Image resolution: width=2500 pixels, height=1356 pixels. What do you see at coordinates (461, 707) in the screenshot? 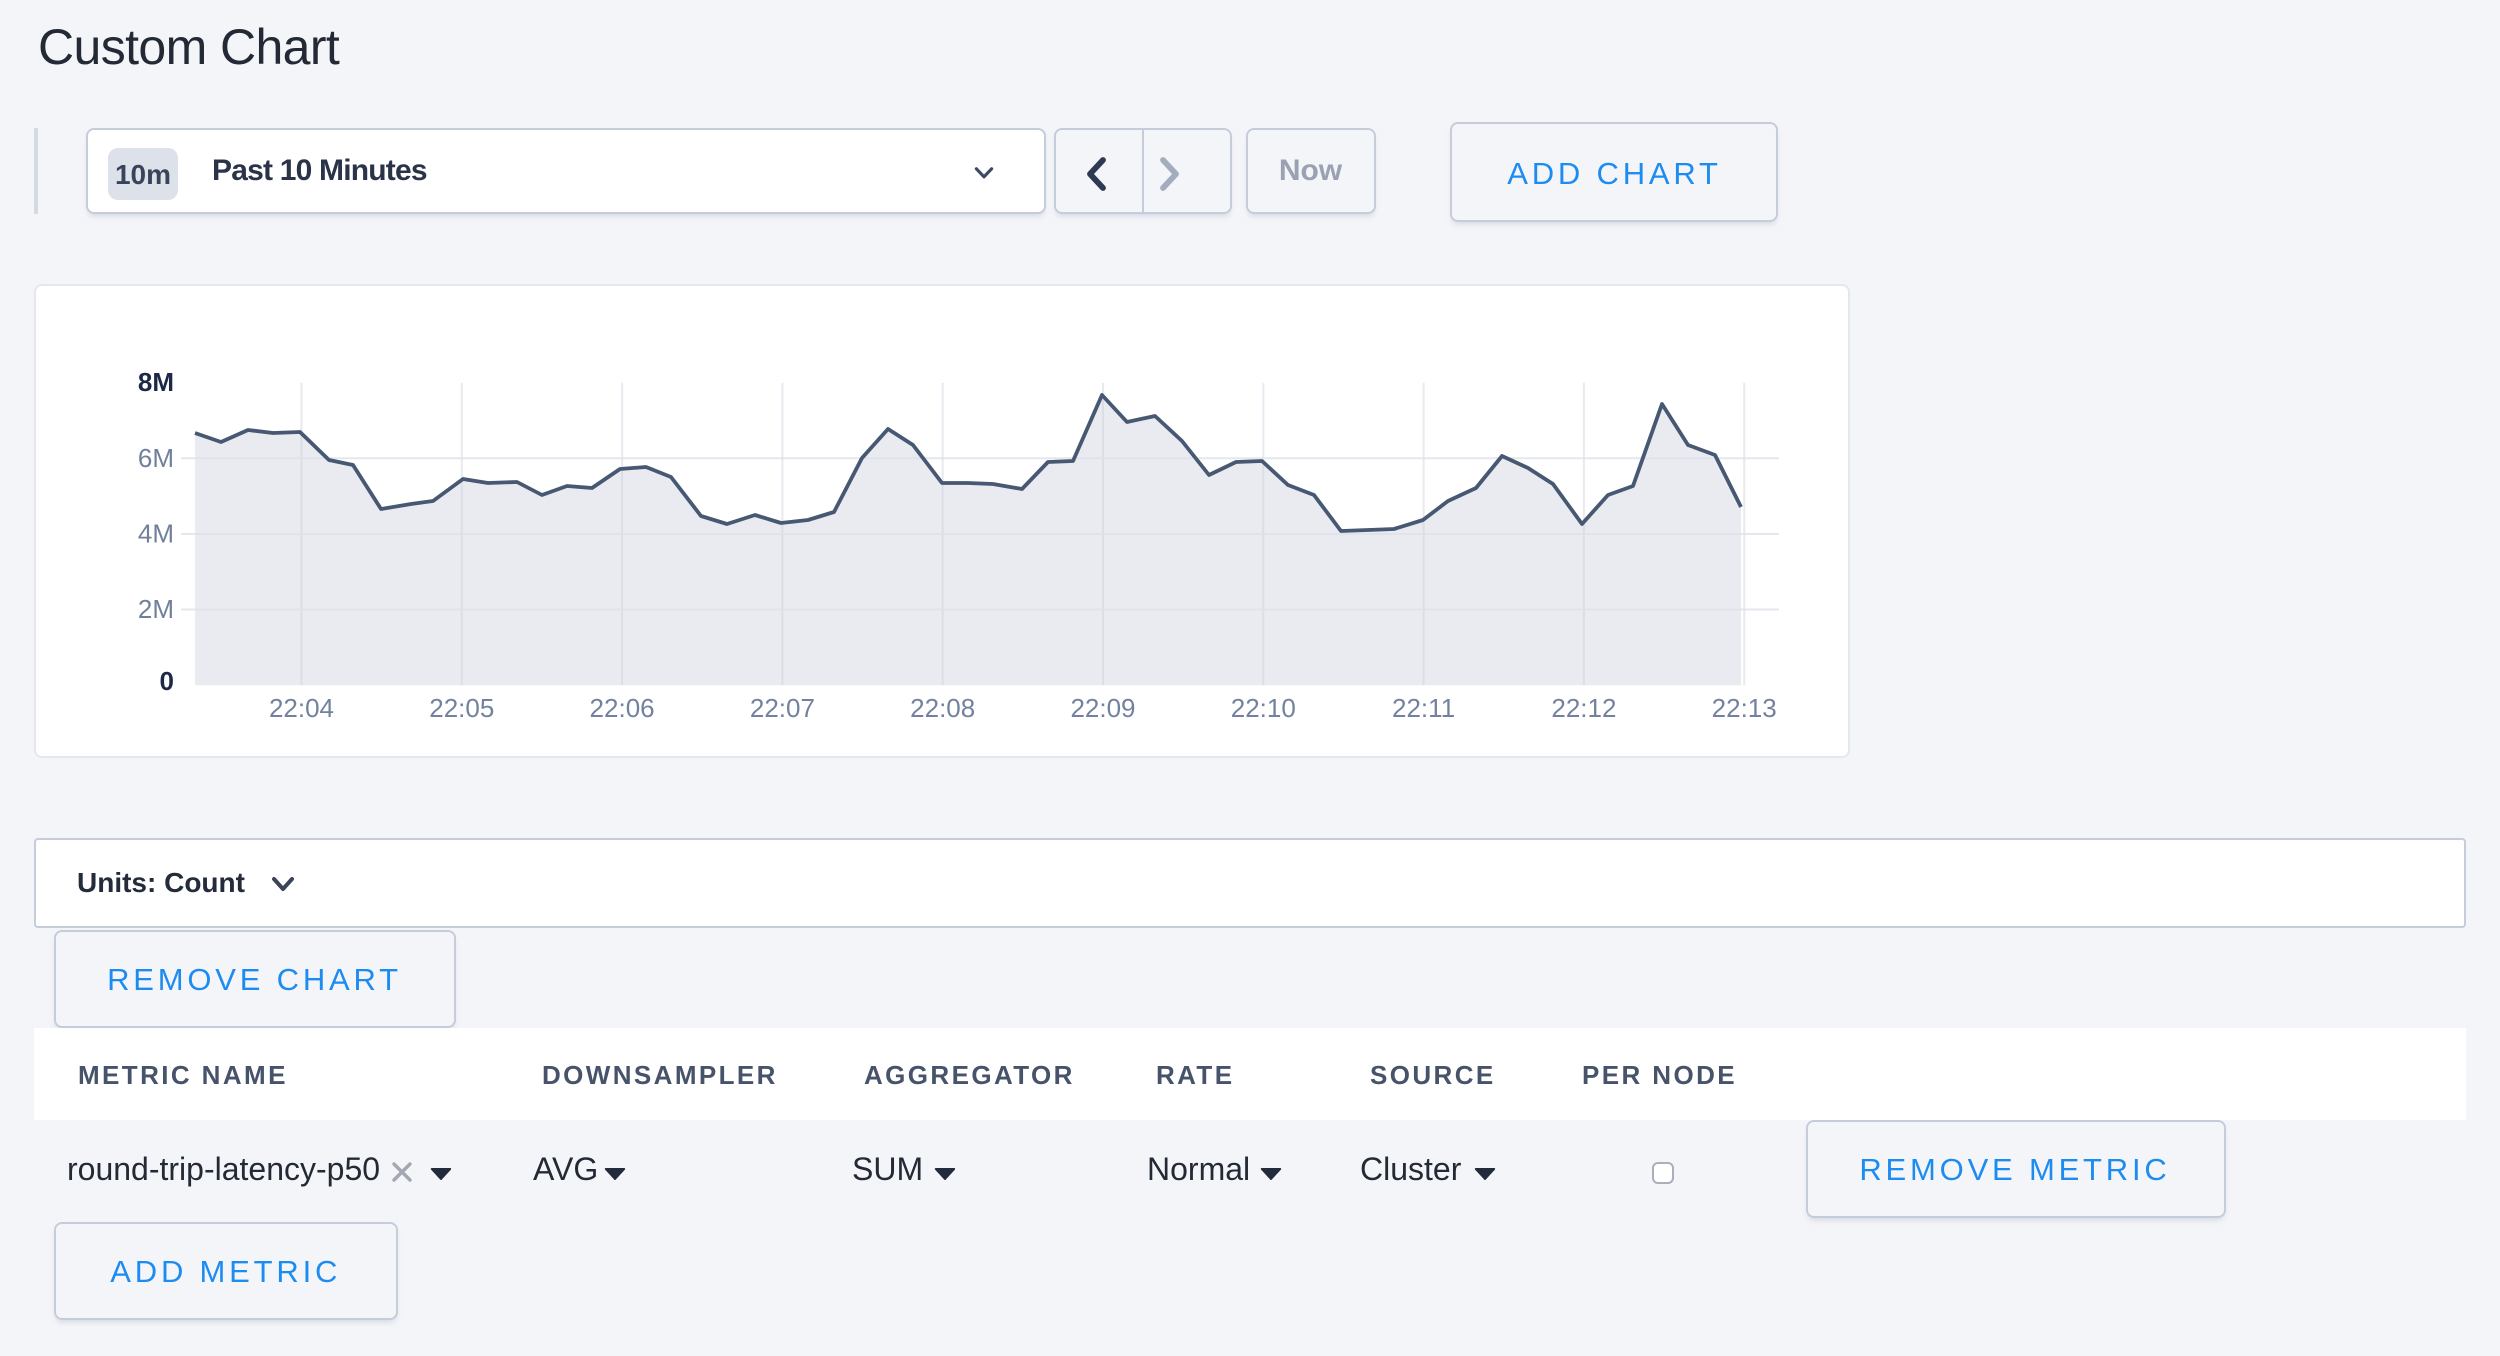
I see `svg-text: 22:05` at bounding box center [461, 707].